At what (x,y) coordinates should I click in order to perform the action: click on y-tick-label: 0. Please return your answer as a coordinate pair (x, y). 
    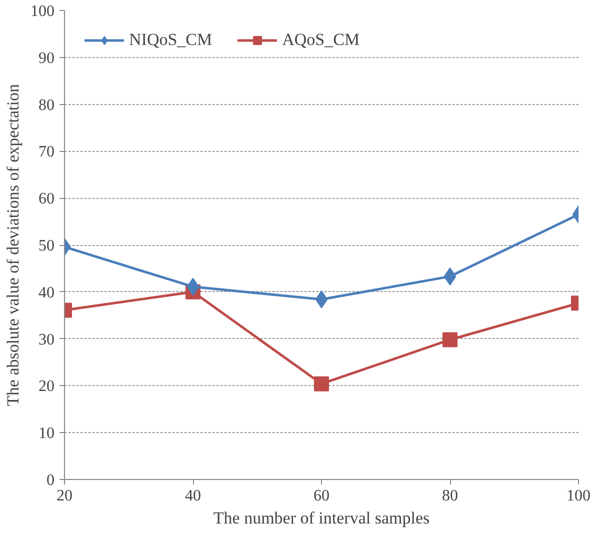
    Looking at the image, I should click on (50, 480).